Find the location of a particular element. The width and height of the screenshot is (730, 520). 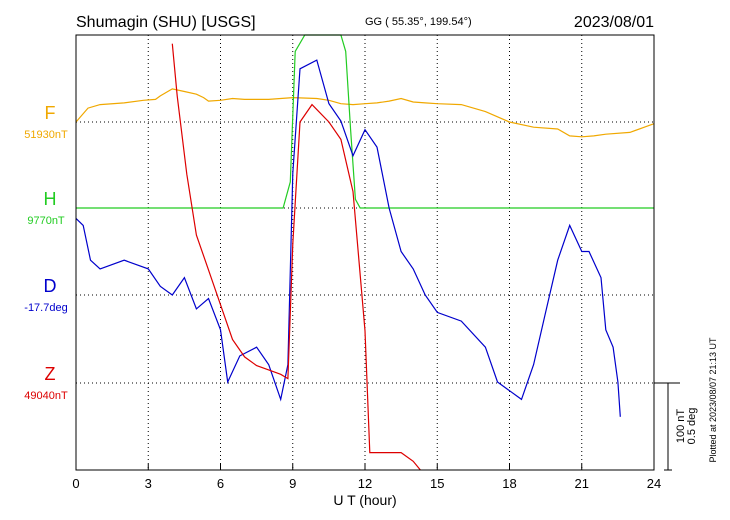

coordinates-label: GG ( 55.35°, 199.54°) is located at coordinates (418, 22).